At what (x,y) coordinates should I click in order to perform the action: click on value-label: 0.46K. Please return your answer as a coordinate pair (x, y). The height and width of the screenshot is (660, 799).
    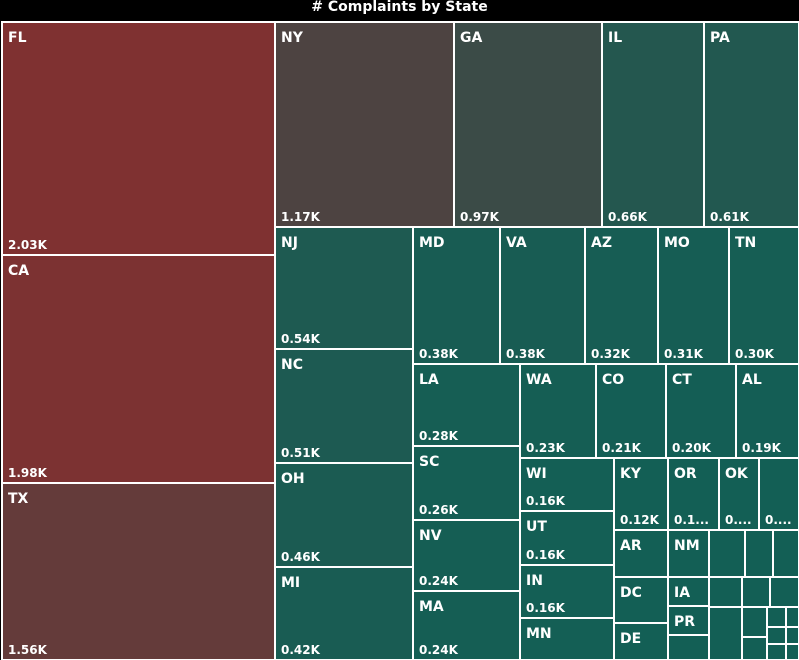
    Looking at the image, I should click on (301, 557).